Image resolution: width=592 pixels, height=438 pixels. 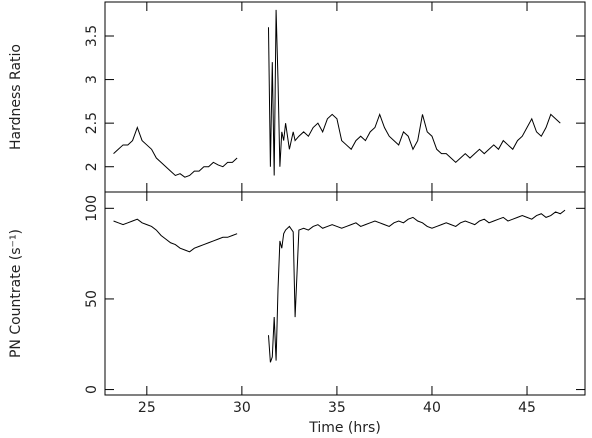 I want to click on y-tick-label: 50, so click(x=92, y=299).